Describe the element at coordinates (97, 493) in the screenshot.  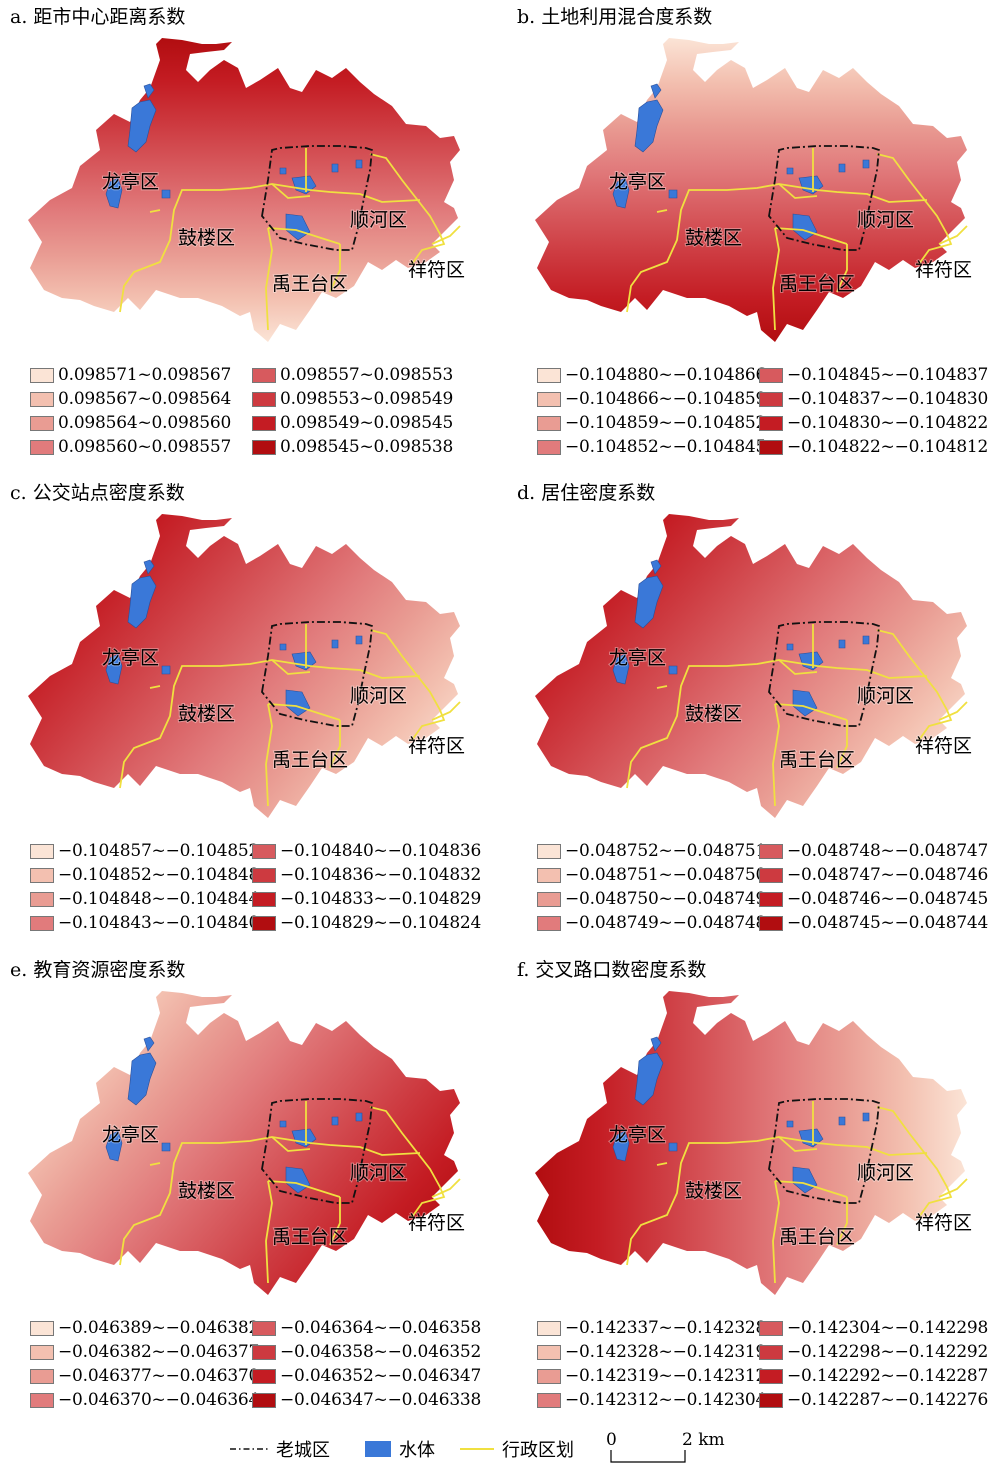
I see `panel-title: c. 公交站点密度系数` at that location.